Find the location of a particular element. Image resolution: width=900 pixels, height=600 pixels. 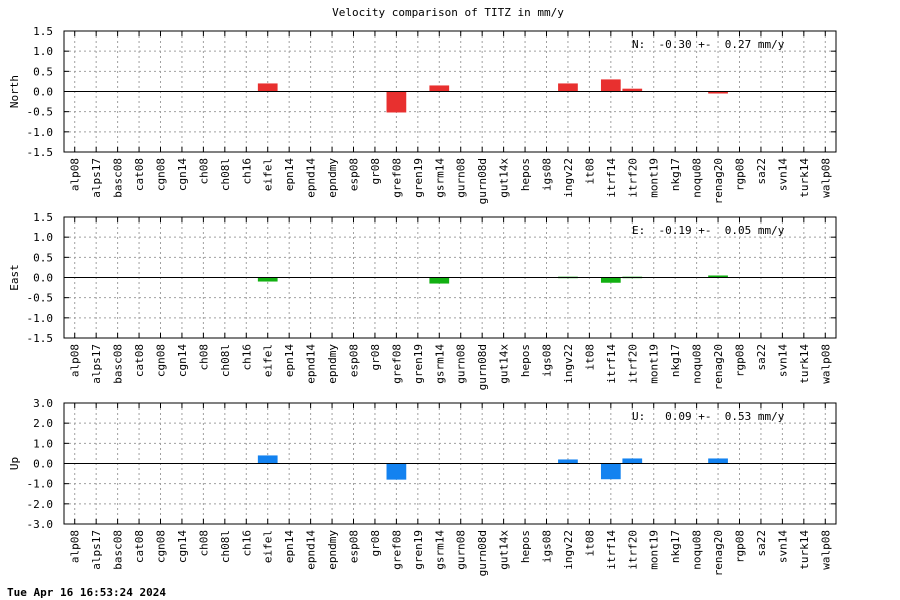

y-tick-label: -2.0 is located at coordinates (40, 504).